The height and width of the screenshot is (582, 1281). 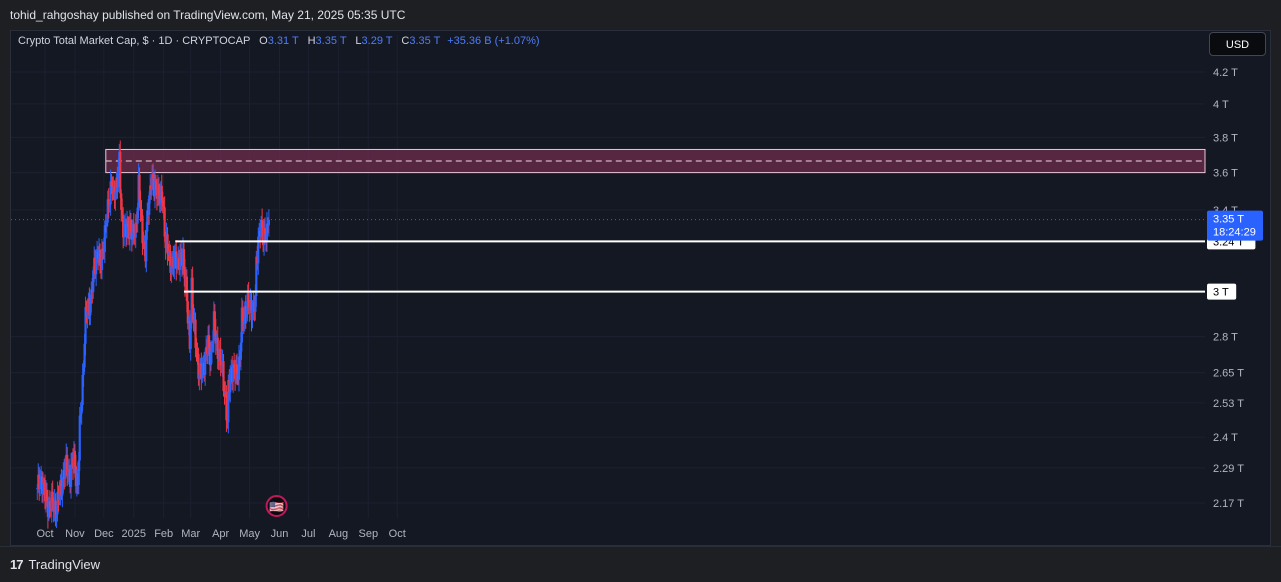 I want to click on x-tick-label: Dec, so click(x=104, y=534).